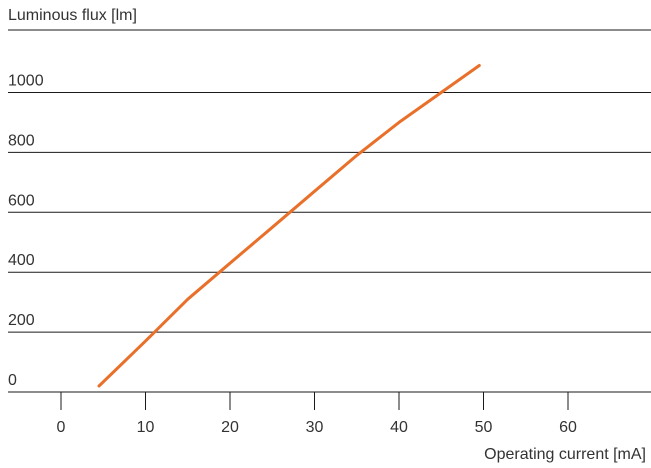  What do you see at coordinates (568, 427) in the screenshot?
I see `x-tick-label: 60` at bounding box center [568, 427].